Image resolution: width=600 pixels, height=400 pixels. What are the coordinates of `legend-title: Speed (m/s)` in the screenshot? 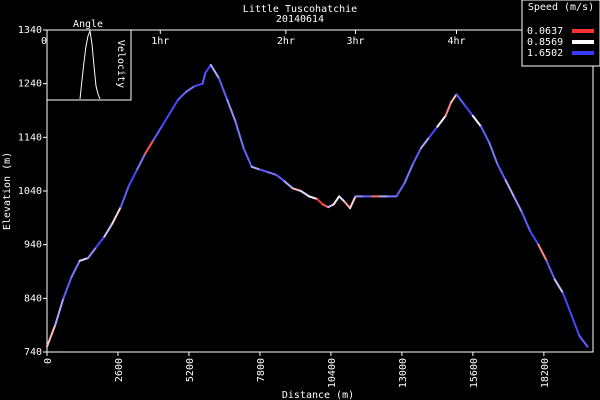 It's located at (561, 7).